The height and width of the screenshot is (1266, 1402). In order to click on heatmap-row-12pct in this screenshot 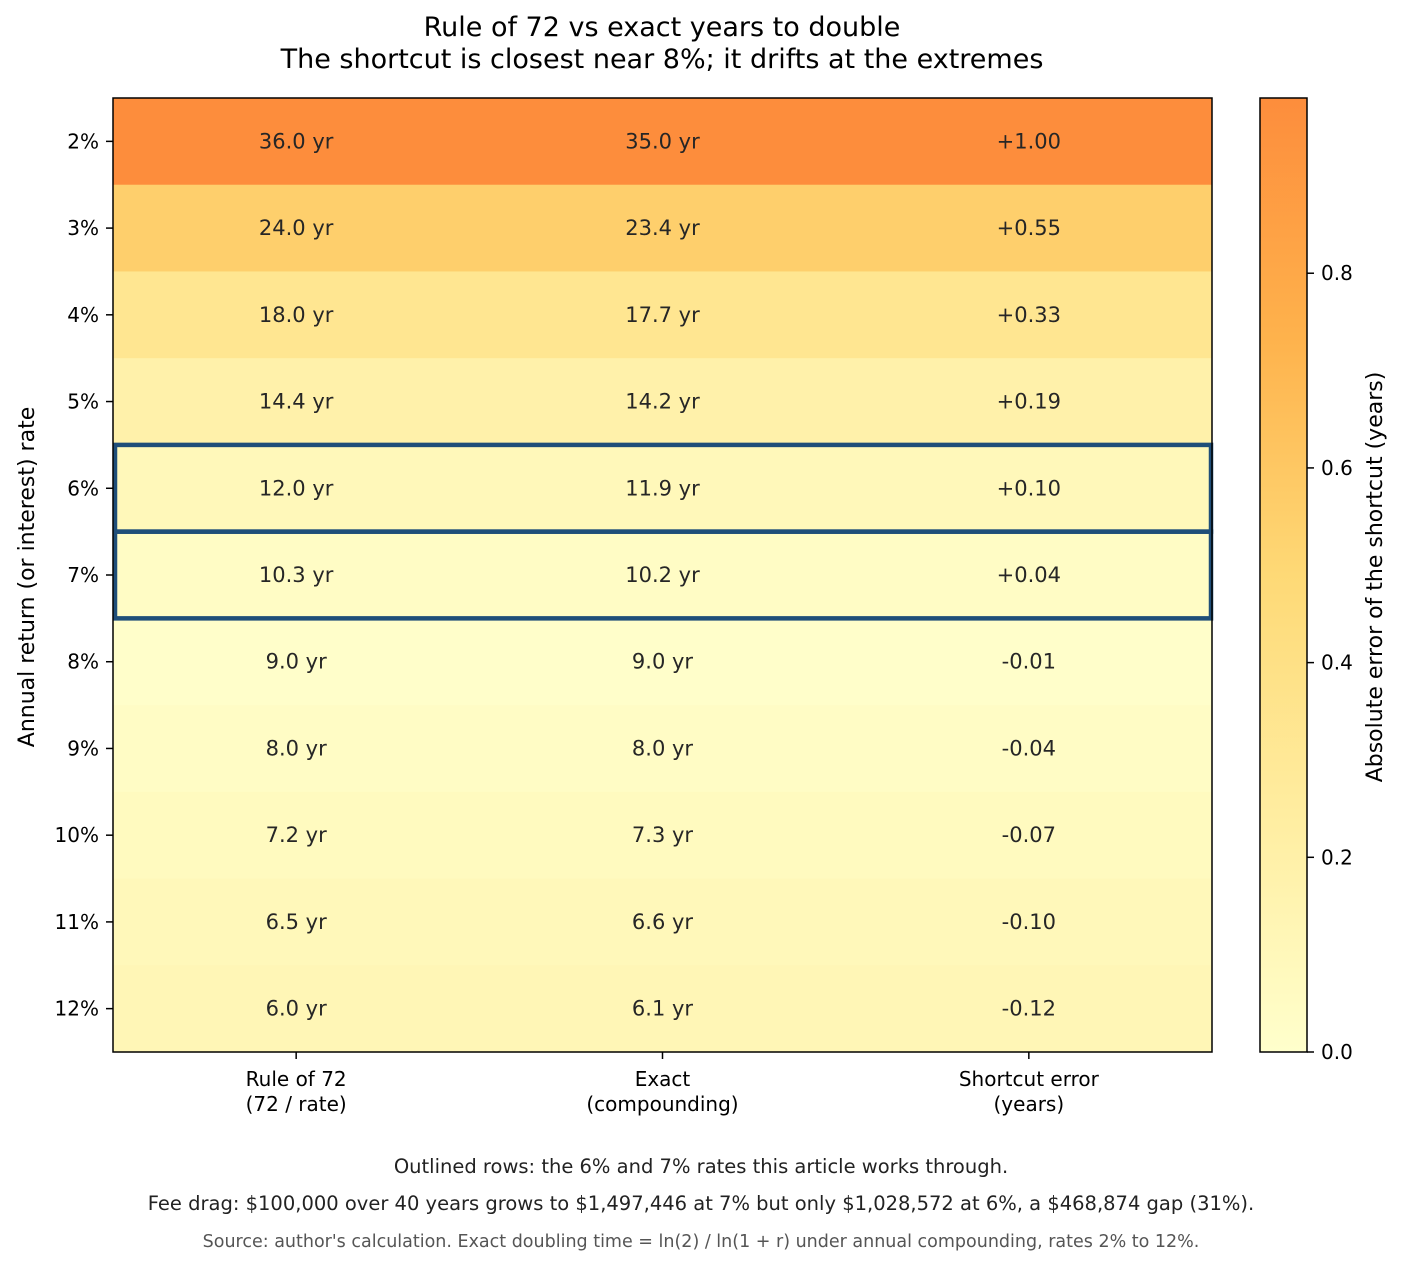, I will do `click(662, 1009)`.